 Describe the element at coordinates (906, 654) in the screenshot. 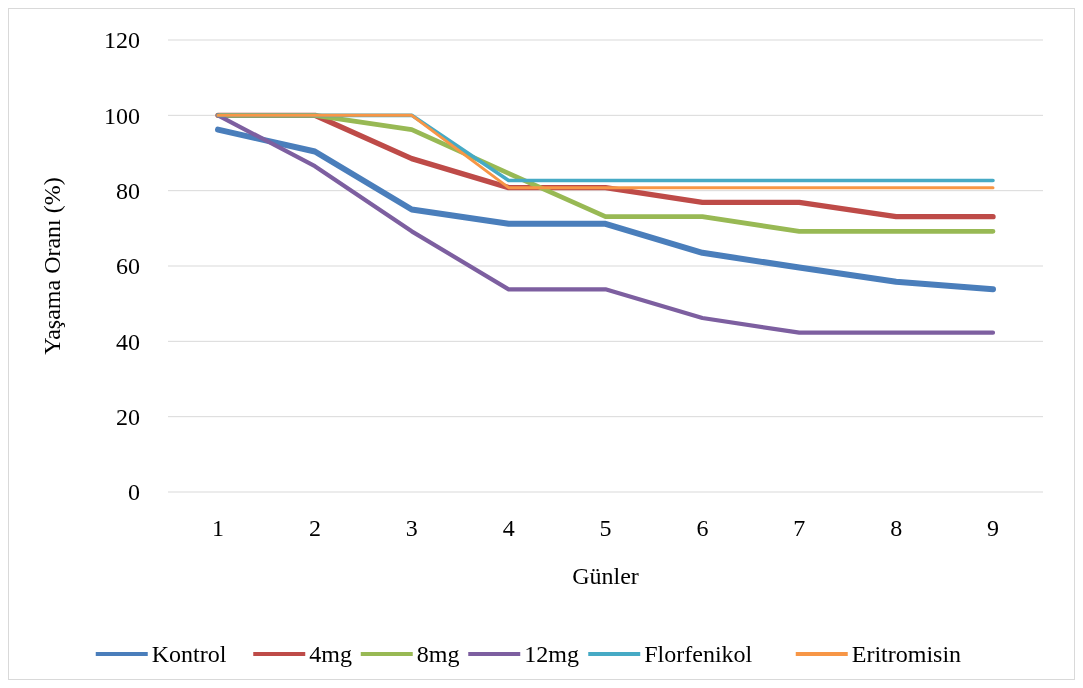

I see `legend-label: Eritromisin` at that location.